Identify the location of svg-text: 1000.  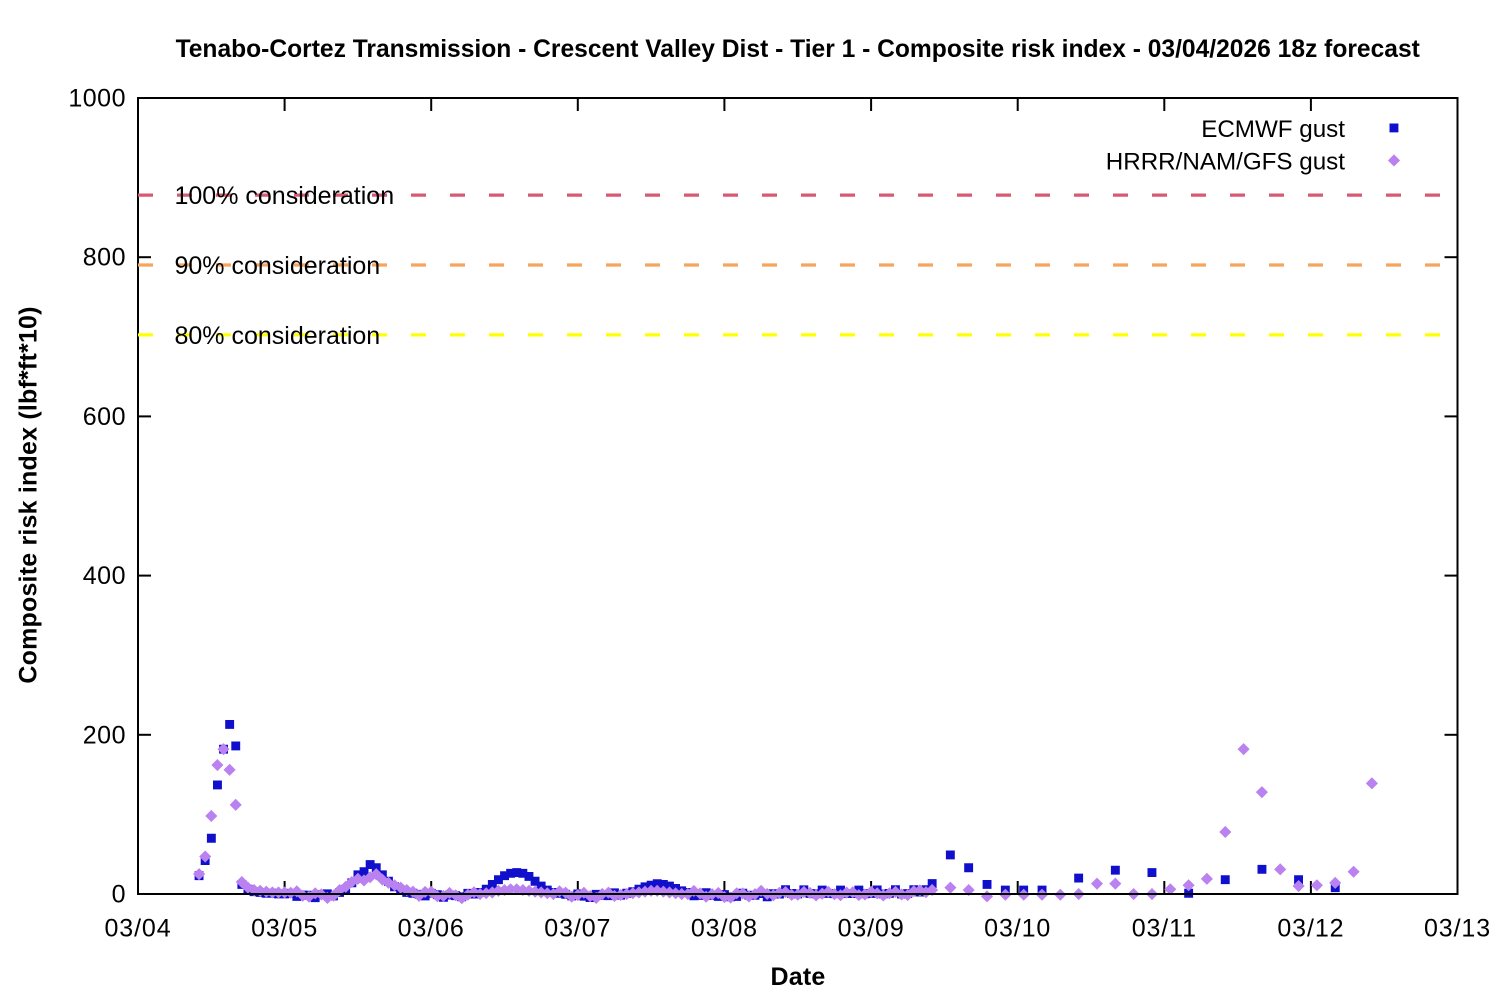
(97, 99).